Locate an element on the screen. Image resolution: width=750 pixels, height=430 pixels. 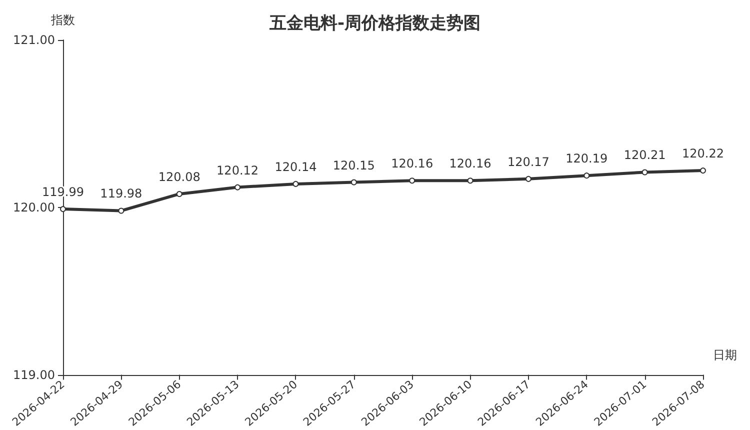
data-label: 119.98 is located at coordinates (121, 193).